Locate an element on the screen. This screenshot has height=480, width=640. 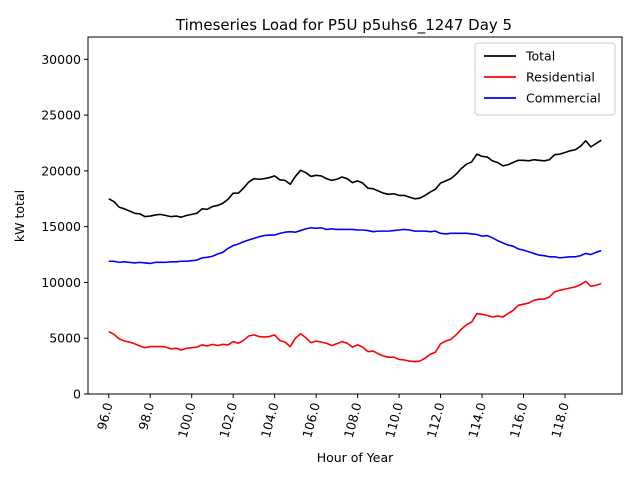
y-tick-label: 15000 is located at coordinates (61, 226).